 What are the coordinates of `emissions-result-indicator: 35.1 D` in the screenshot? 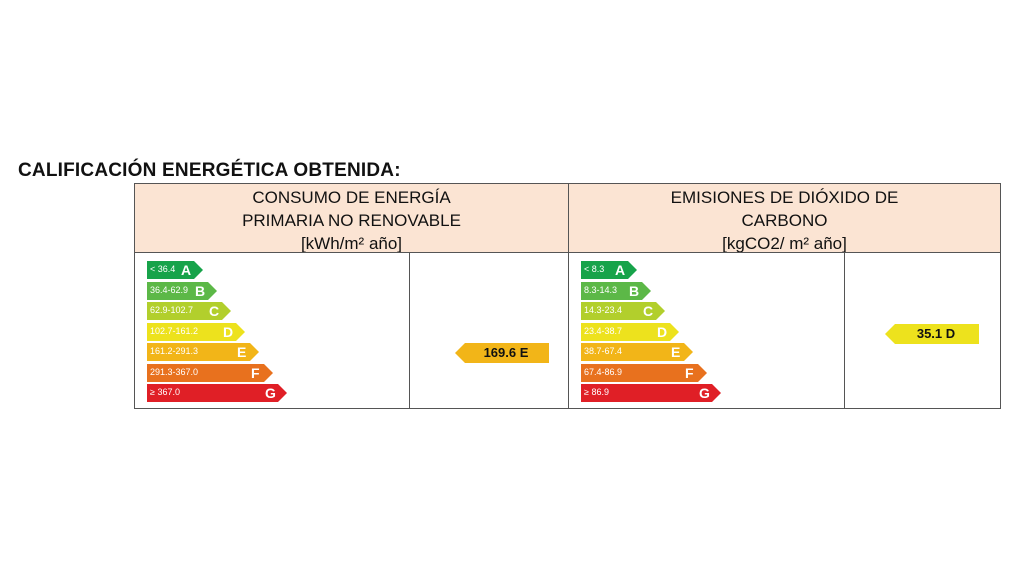 It's located at (932, 334).